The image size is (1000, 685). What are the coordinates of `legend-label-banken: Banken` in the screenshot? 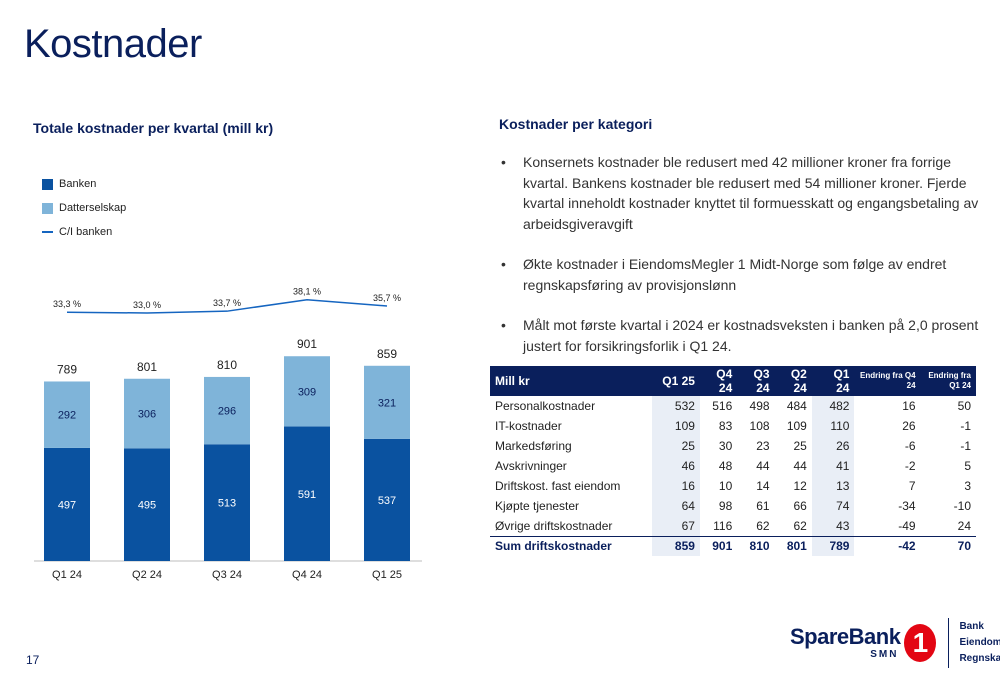 It's located at (78, 184).